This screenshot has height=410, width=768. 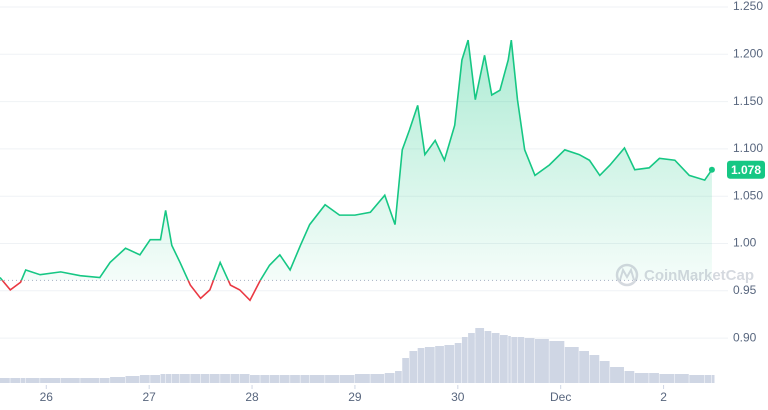 I want to click on x-tick-label: 26, so click(x=47, y=397).